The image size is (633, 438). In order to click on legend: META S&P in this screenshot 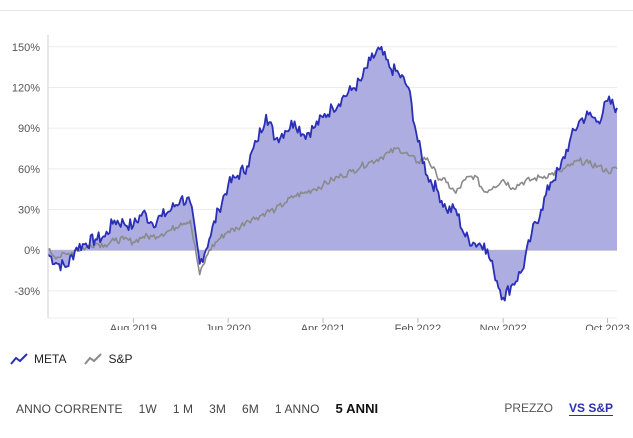, I will do `click(71, 359)`.